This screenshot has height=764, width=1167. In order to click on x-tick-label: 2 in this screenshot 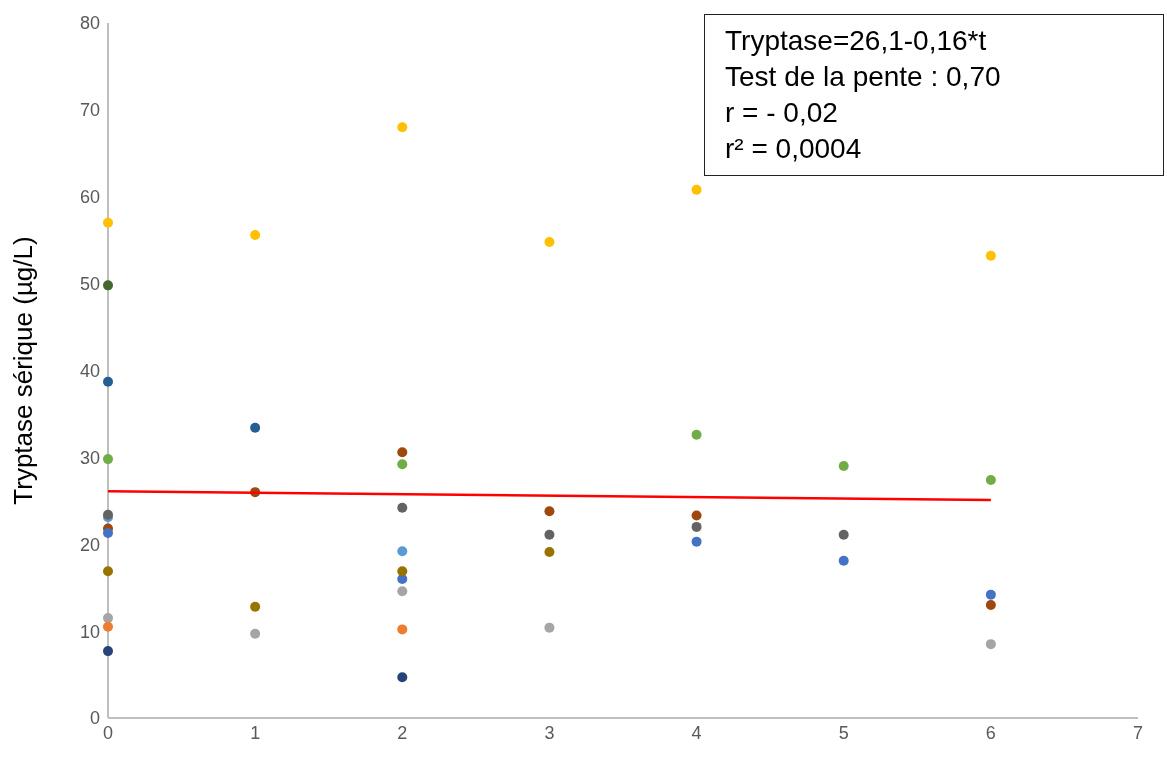, I will do `click(402, 732)`.